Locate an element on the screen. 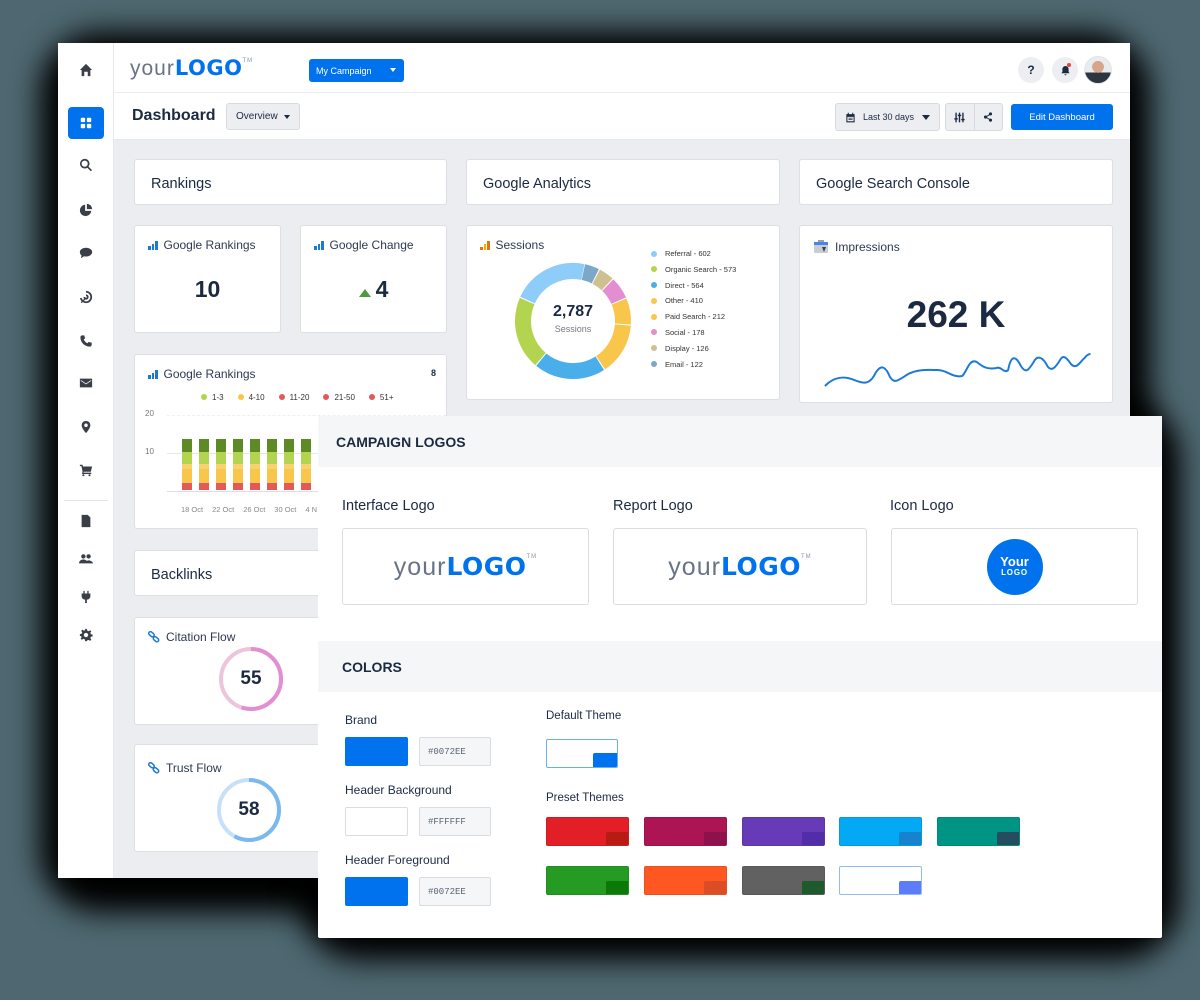  campaign-select: My Campaign is located at coordinates (356, 70).